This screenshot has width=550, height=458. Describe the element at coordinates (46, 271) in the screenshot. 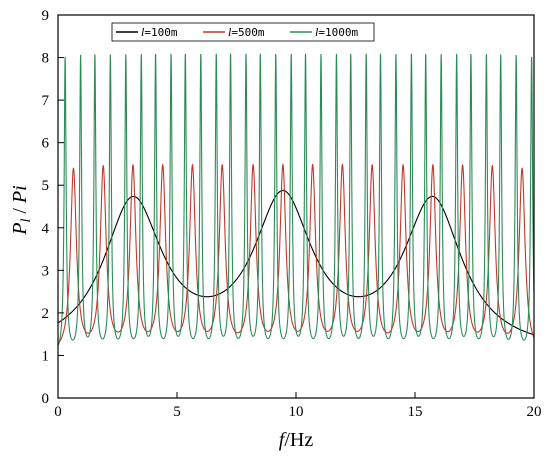

I see `y-tick-label: 3` at that location.